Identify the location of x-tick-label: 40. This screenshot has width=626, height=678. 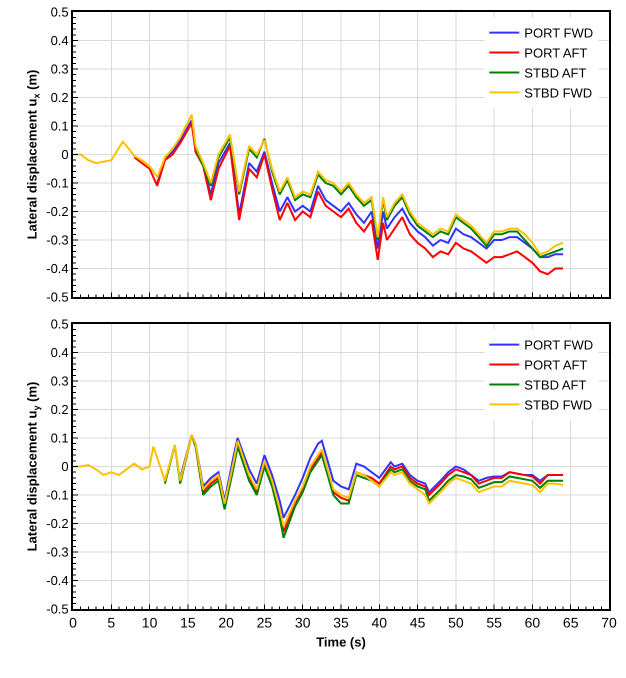
(380, 622).